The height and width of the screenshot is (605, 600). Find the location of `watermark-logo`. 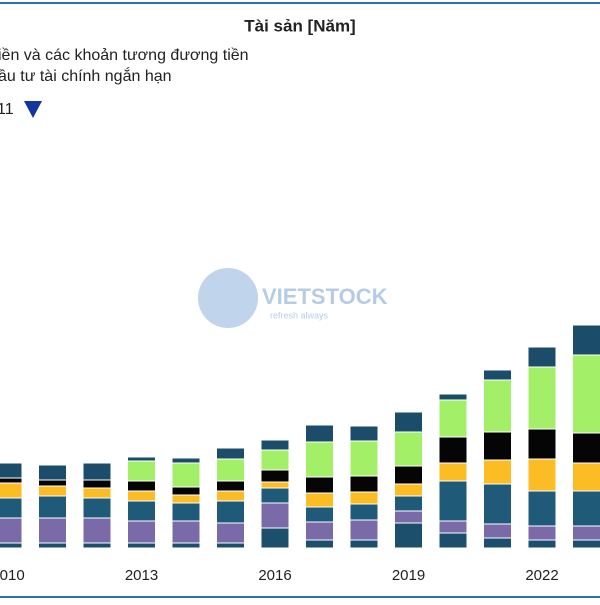

watermark-logo is located at coordinates (228, 298).